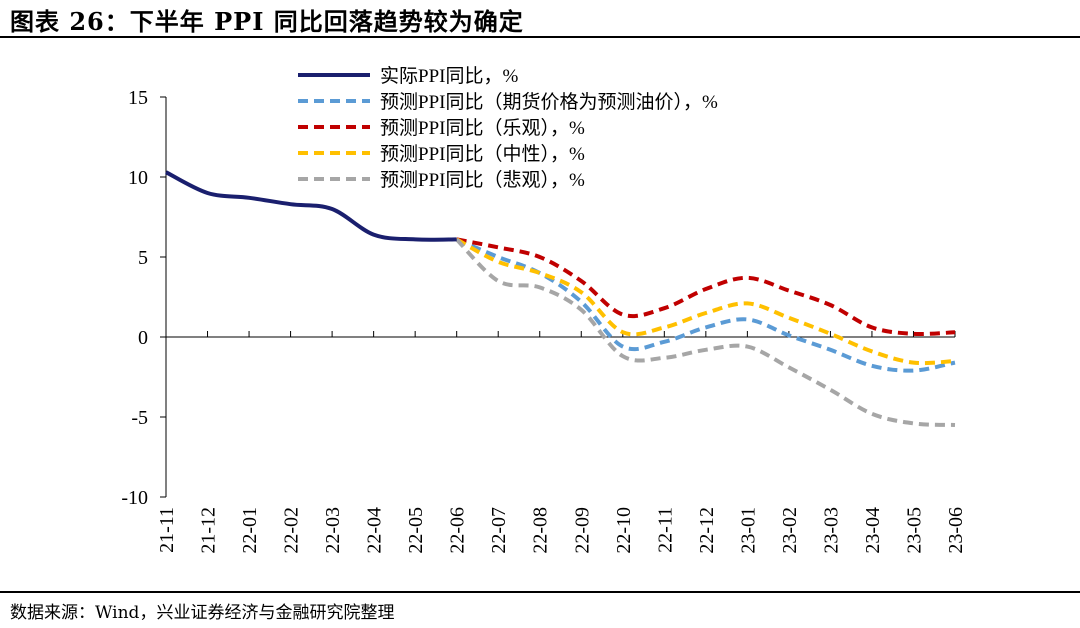 This screenshot has width=1080, height=628. What do you see at coordinates (582, 530) in the screenshot?
I see `x-tick-label: 22-09` at bounding box center [582, 530].